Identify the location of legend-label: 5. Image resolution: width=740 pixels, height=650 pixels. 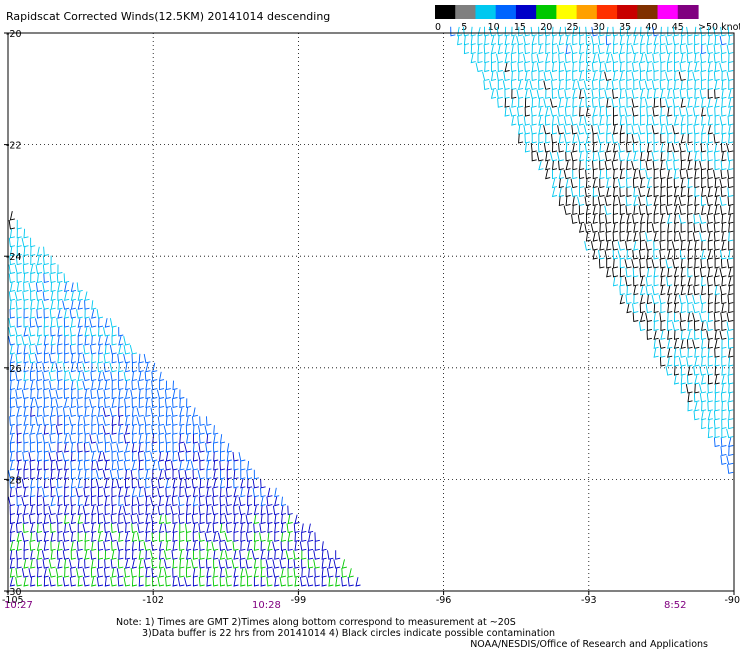
(464, 27).